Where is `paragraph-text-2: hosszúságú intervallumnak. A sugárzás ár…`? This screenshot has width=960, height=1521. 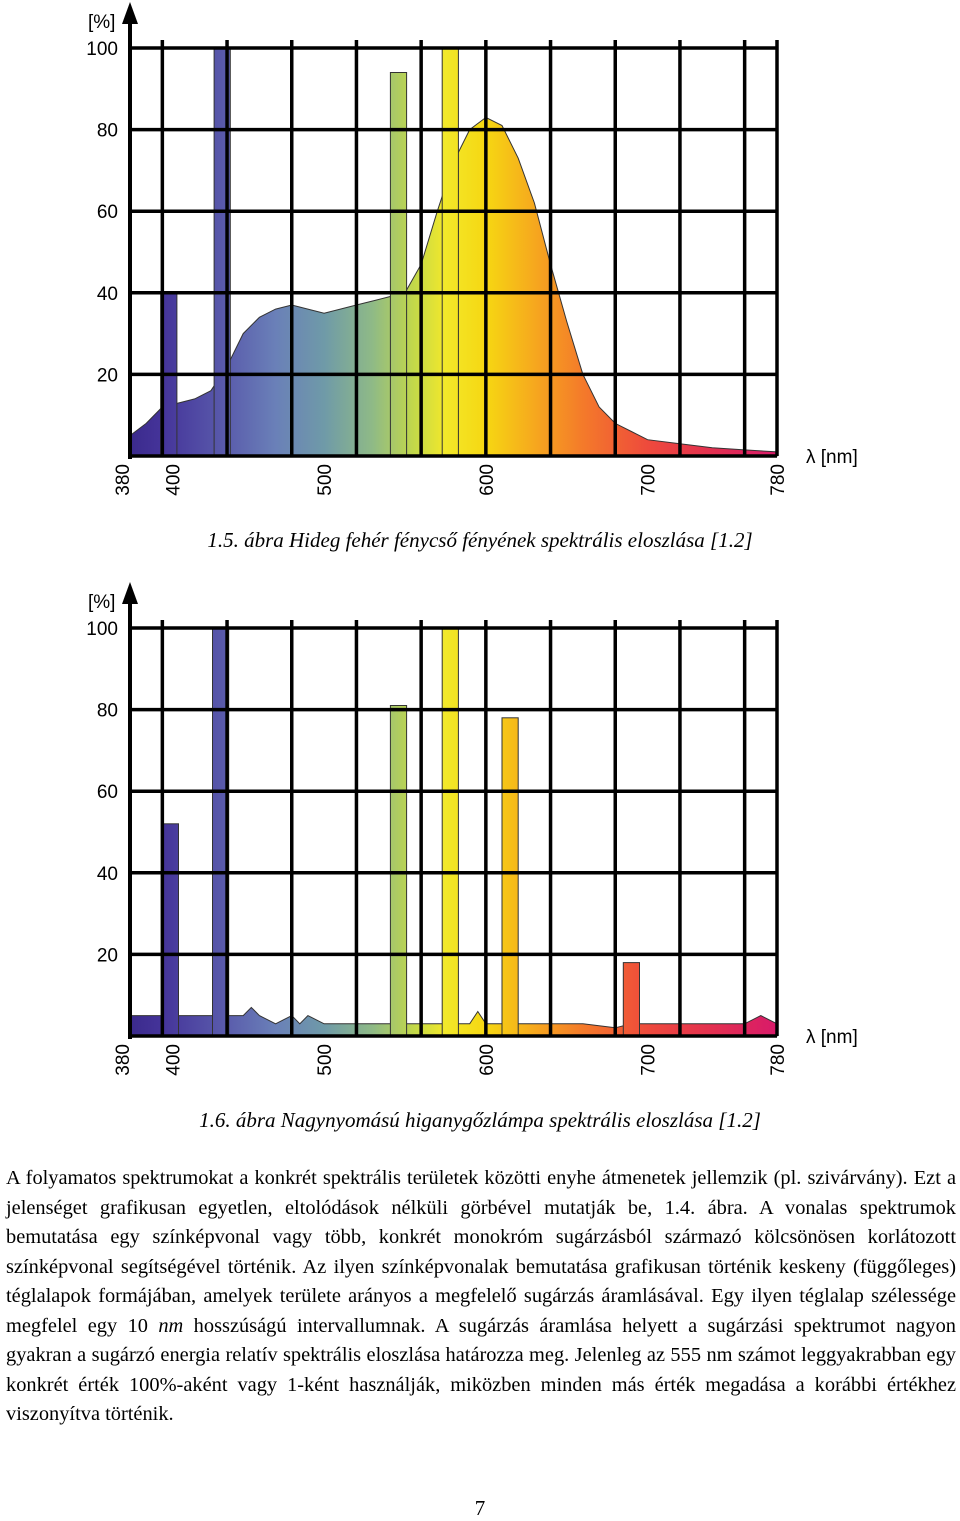 paragraph-text-2: hosszúságú intervallumnak. A sugárzás ár… is located at coordinates (481, 1370).